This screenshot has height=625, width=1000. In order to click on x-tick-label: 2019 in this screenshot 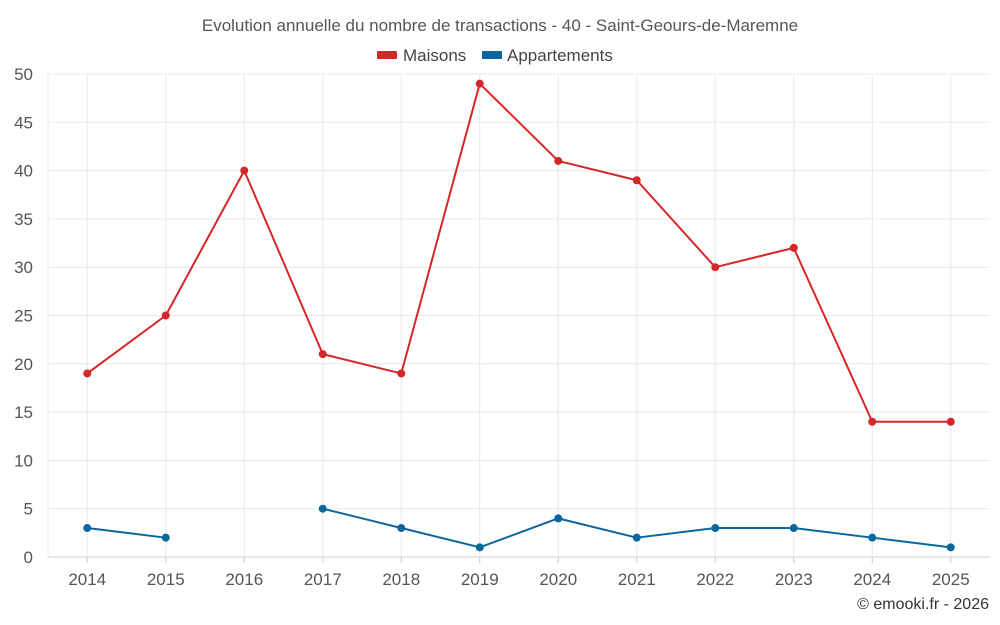, I will do `click(480, 579)`.